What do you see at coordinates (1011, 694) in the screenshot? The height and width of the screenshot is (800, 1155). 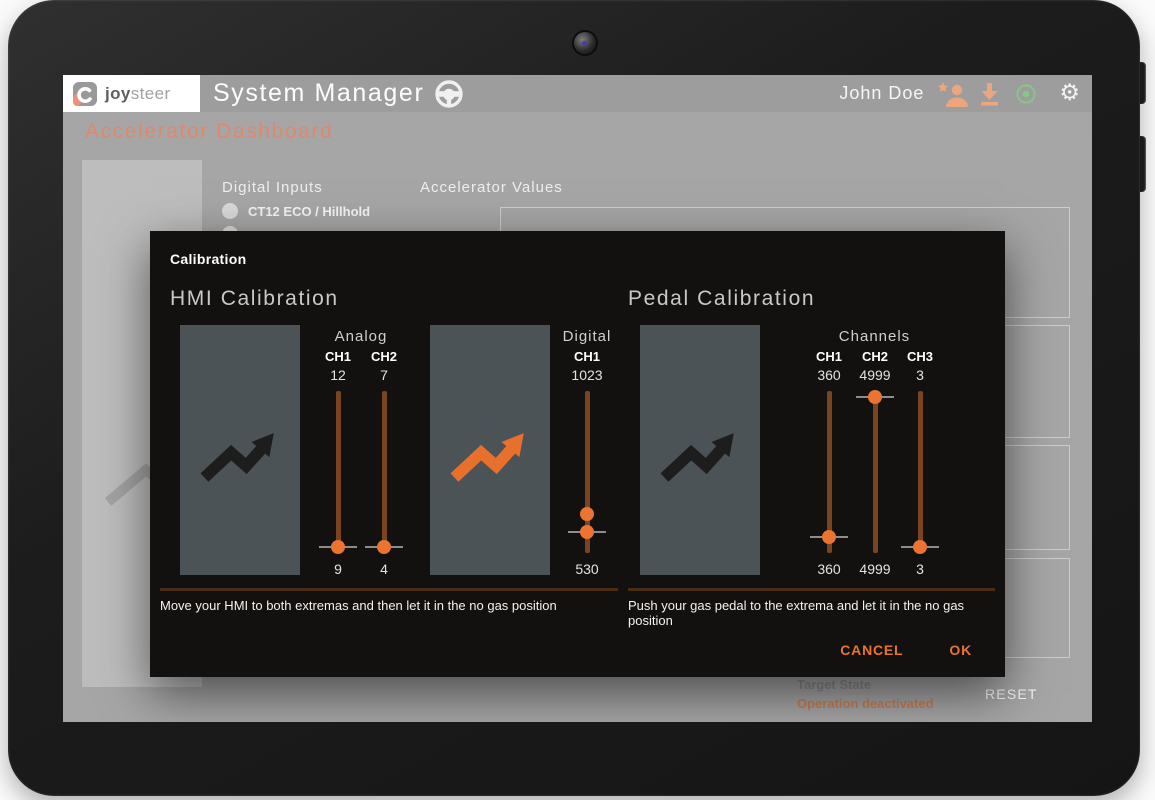 I see `reset-button: RESET` at bounding box center [1011, 694].